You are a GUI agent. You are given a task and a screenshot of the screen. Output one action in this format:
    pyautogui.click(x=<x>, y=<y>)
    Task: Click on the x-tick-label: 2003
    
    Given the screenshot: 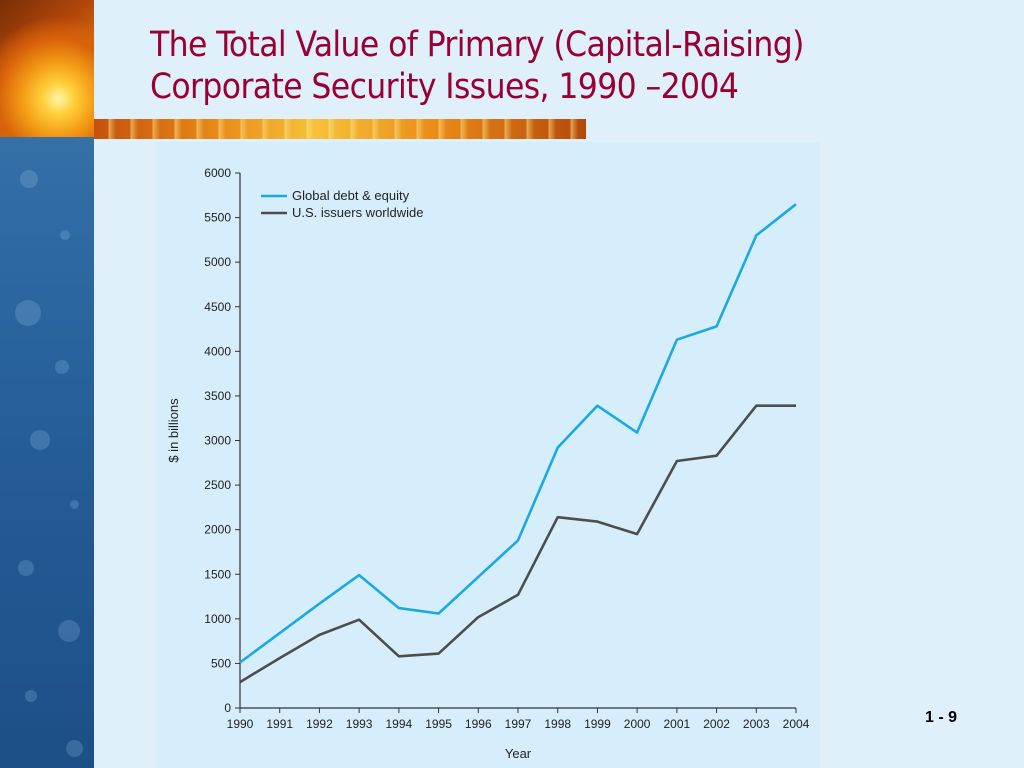 What is the action you would take?
    pyautogui.click(x=756, y=724)
    